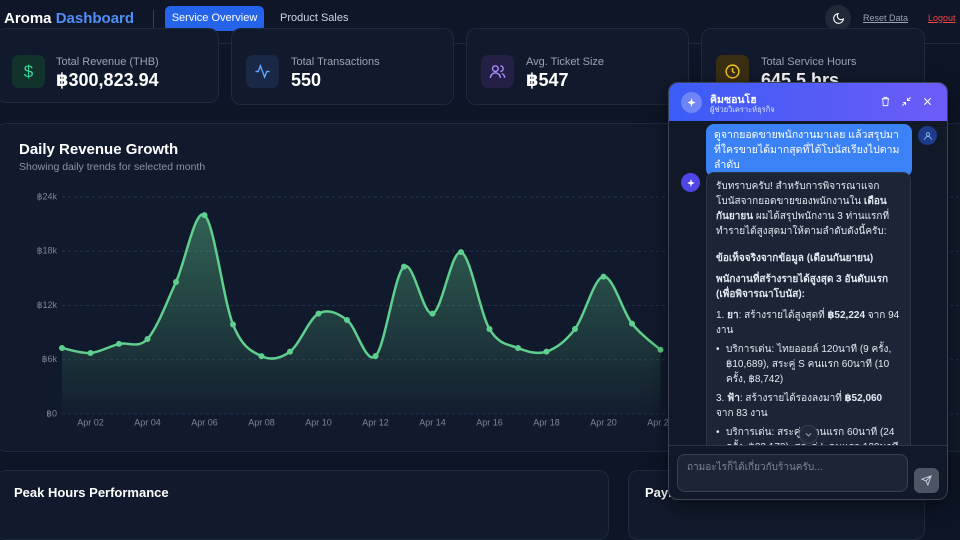 The image size is (960, 540). I want to click on user-icon, so click(927, 135).